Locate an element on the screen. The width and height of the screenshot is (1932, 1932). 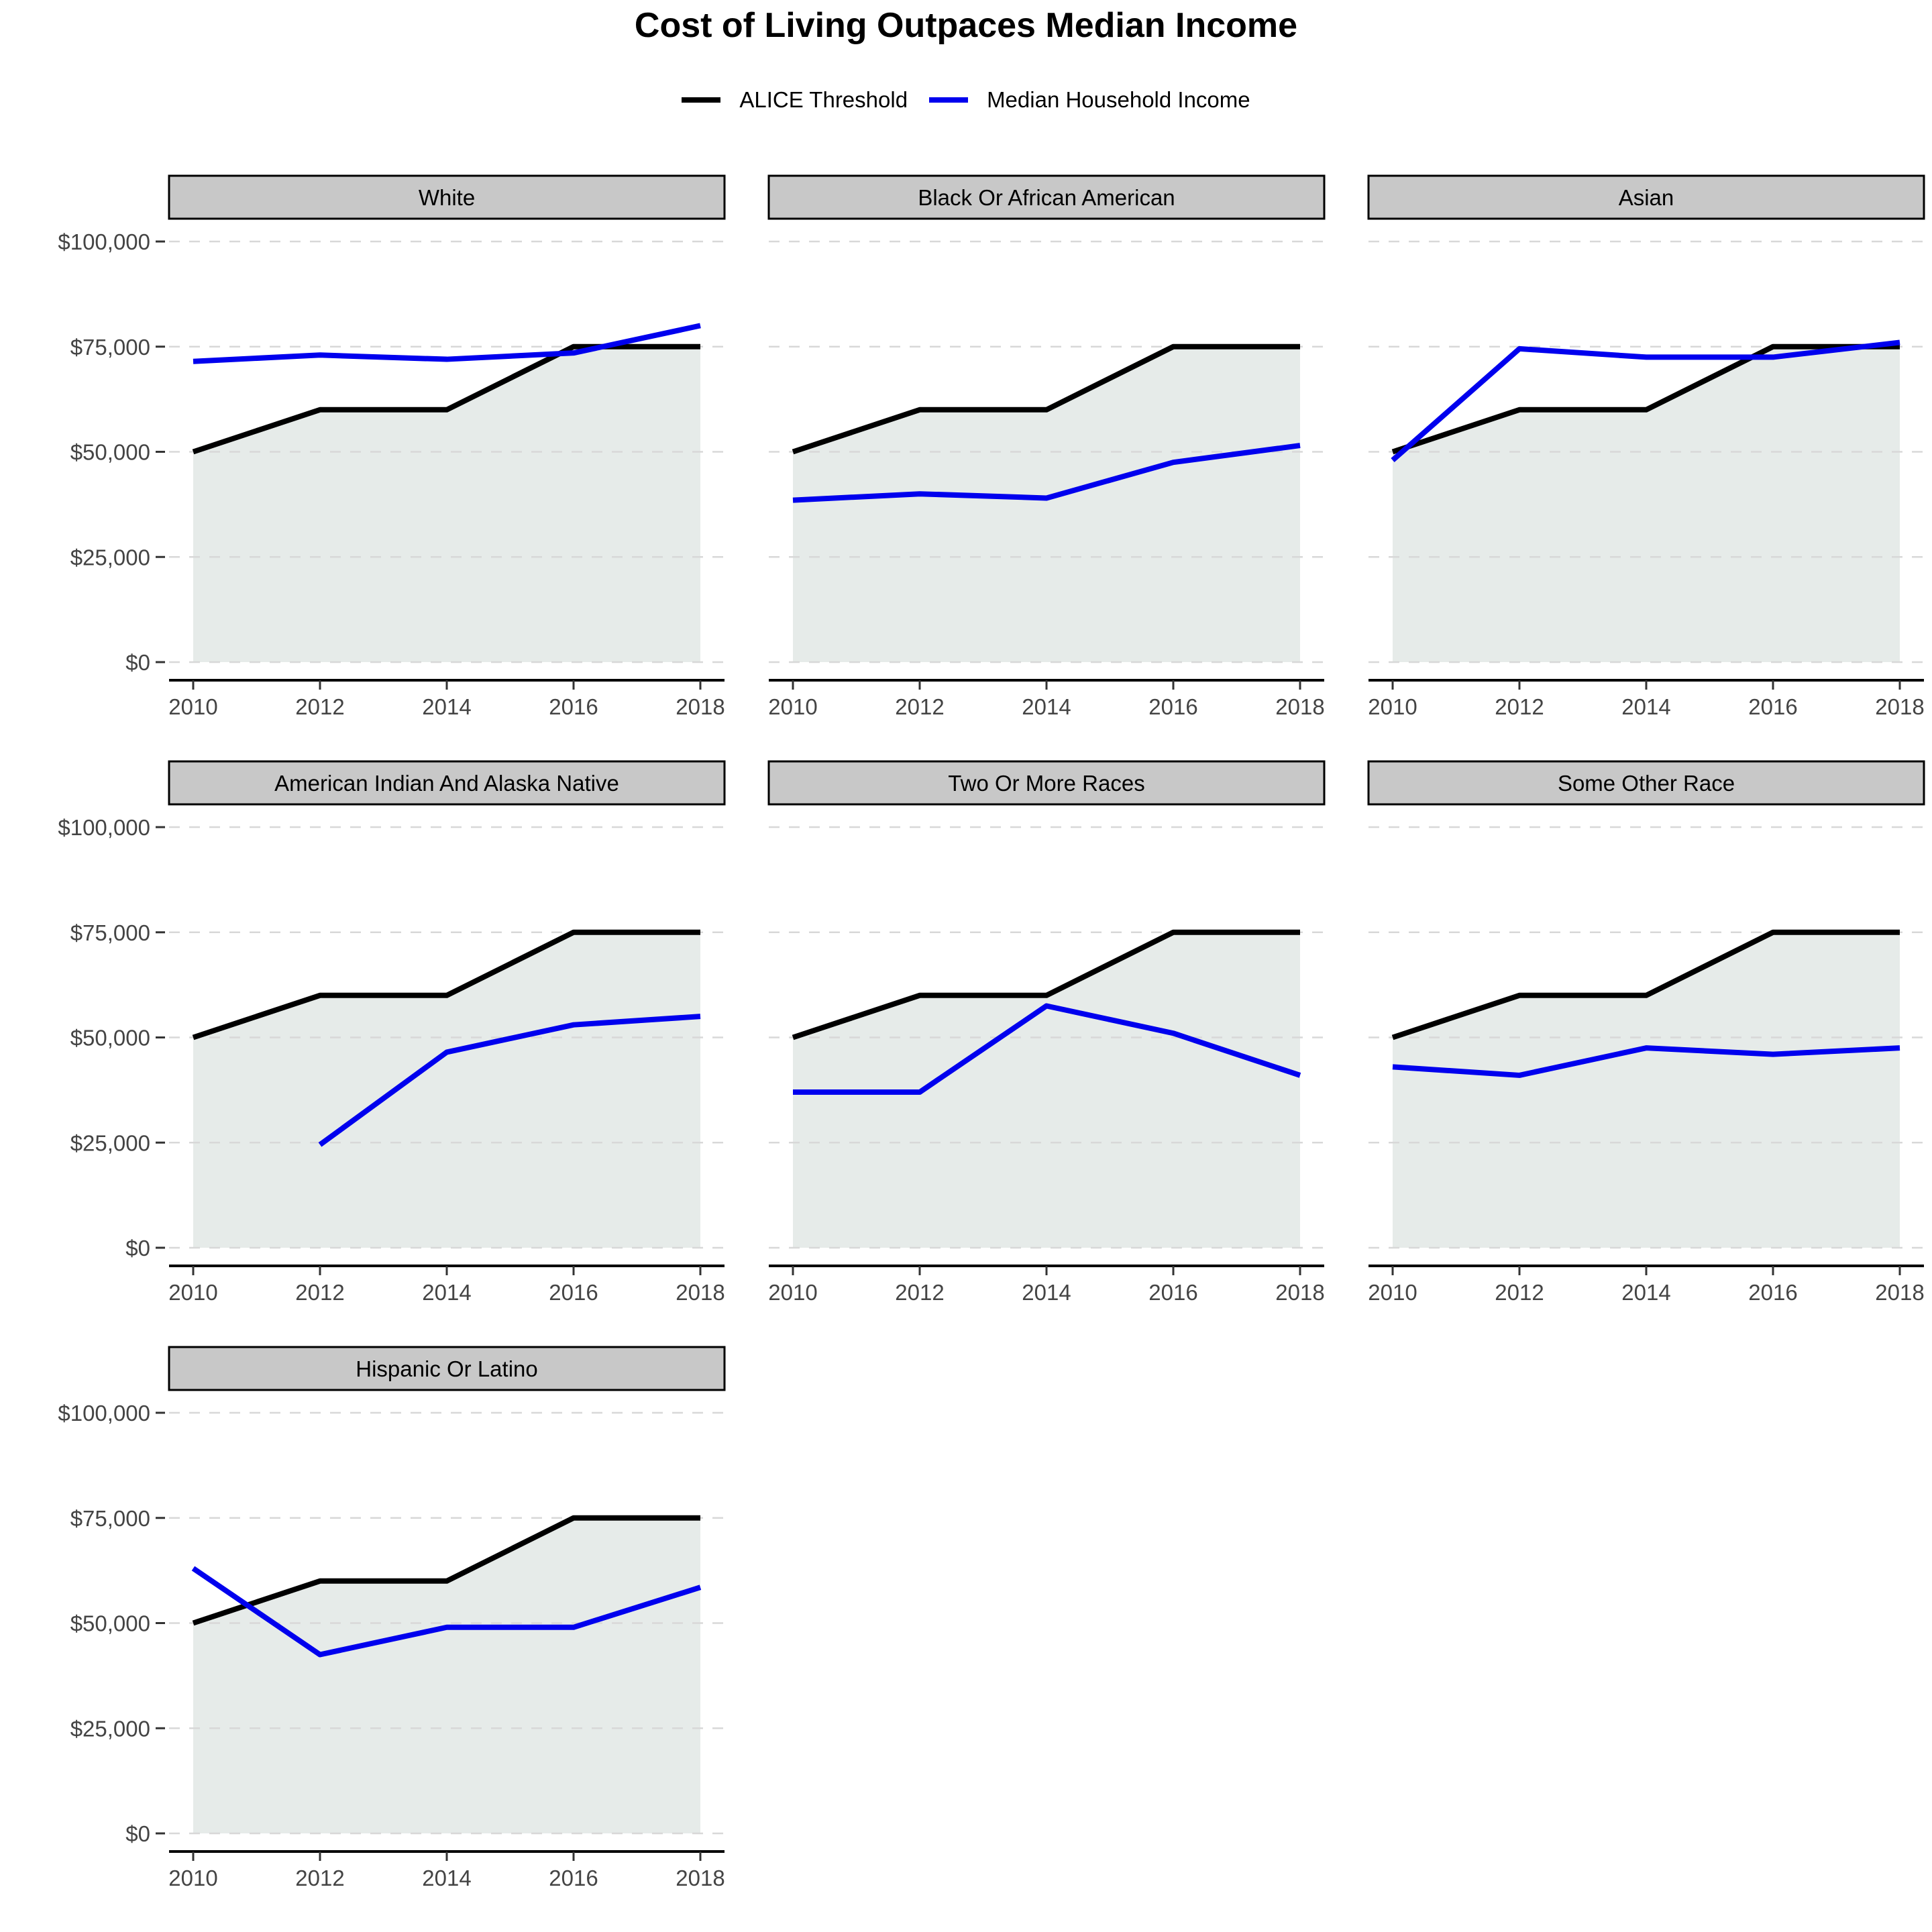
panel-strip-label: Two Or More Races is located at coordinates (1046, 783).